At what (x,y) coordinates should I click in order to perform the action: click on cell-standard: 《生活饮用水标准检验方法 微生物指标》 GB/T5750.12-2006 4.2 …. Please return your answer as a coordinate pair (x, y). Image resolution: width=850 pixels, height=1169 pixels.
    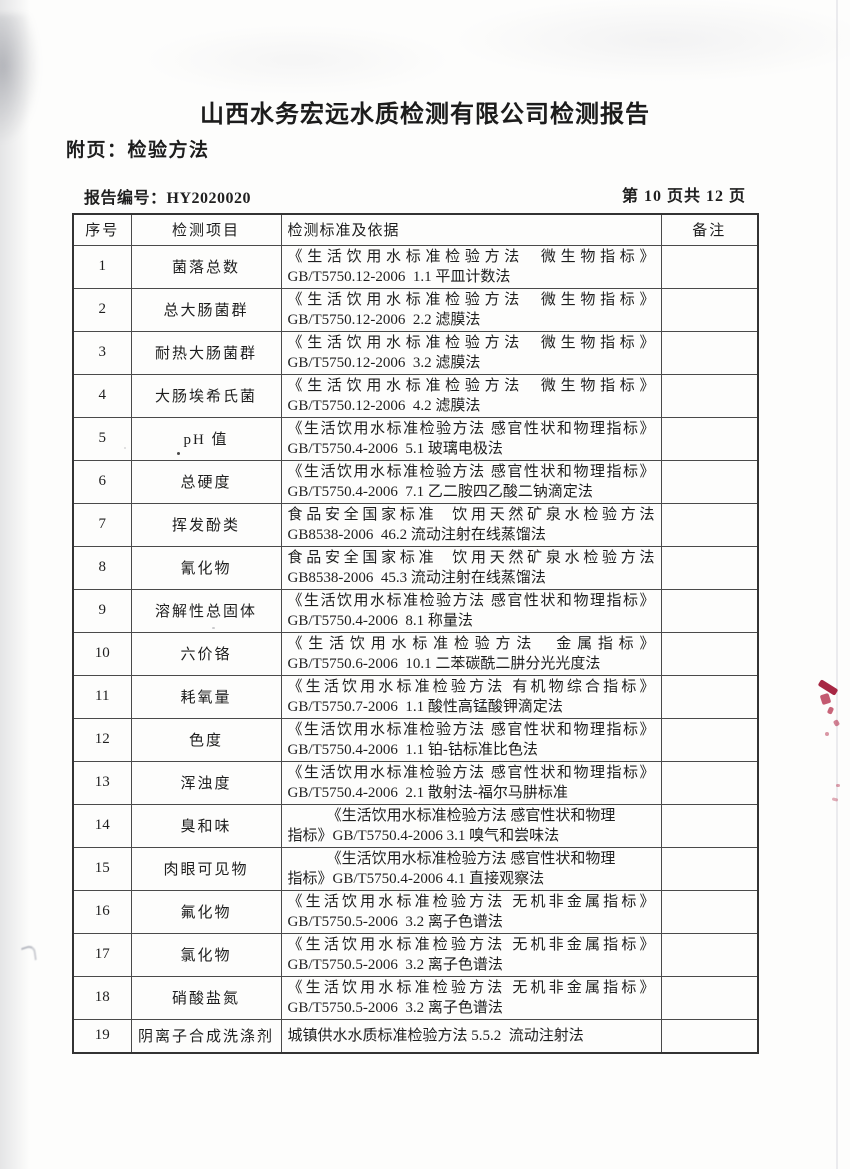
    Looking at the image, I should click on (471, 395).